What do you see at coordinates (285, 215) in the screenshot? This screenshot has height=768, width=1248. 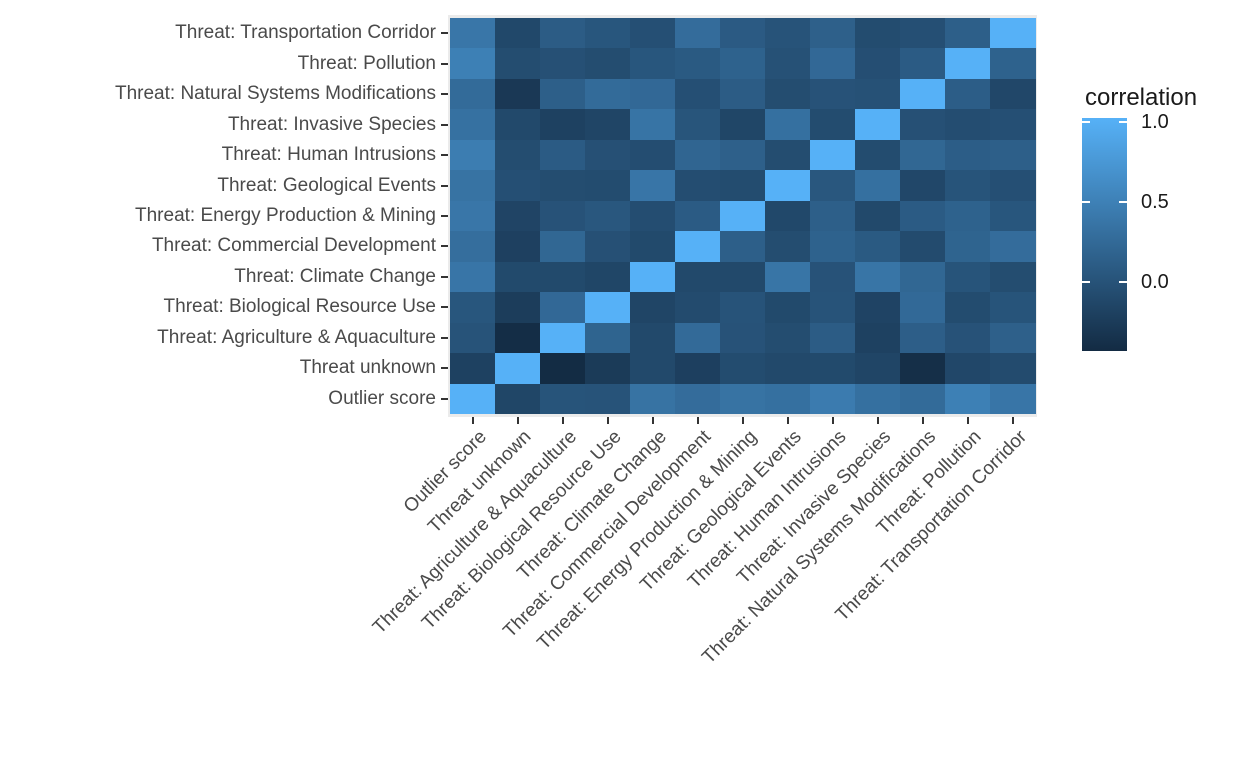 I see `y-axis-label: Threat: Energy Production & Mining` at bounding box center [285, 215].